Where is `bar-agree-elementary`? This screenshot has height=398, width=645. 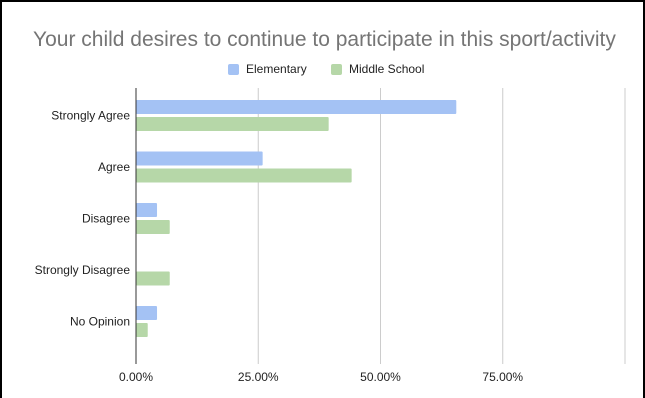 bar-agree-elementary is located at coordinates (199, 158).